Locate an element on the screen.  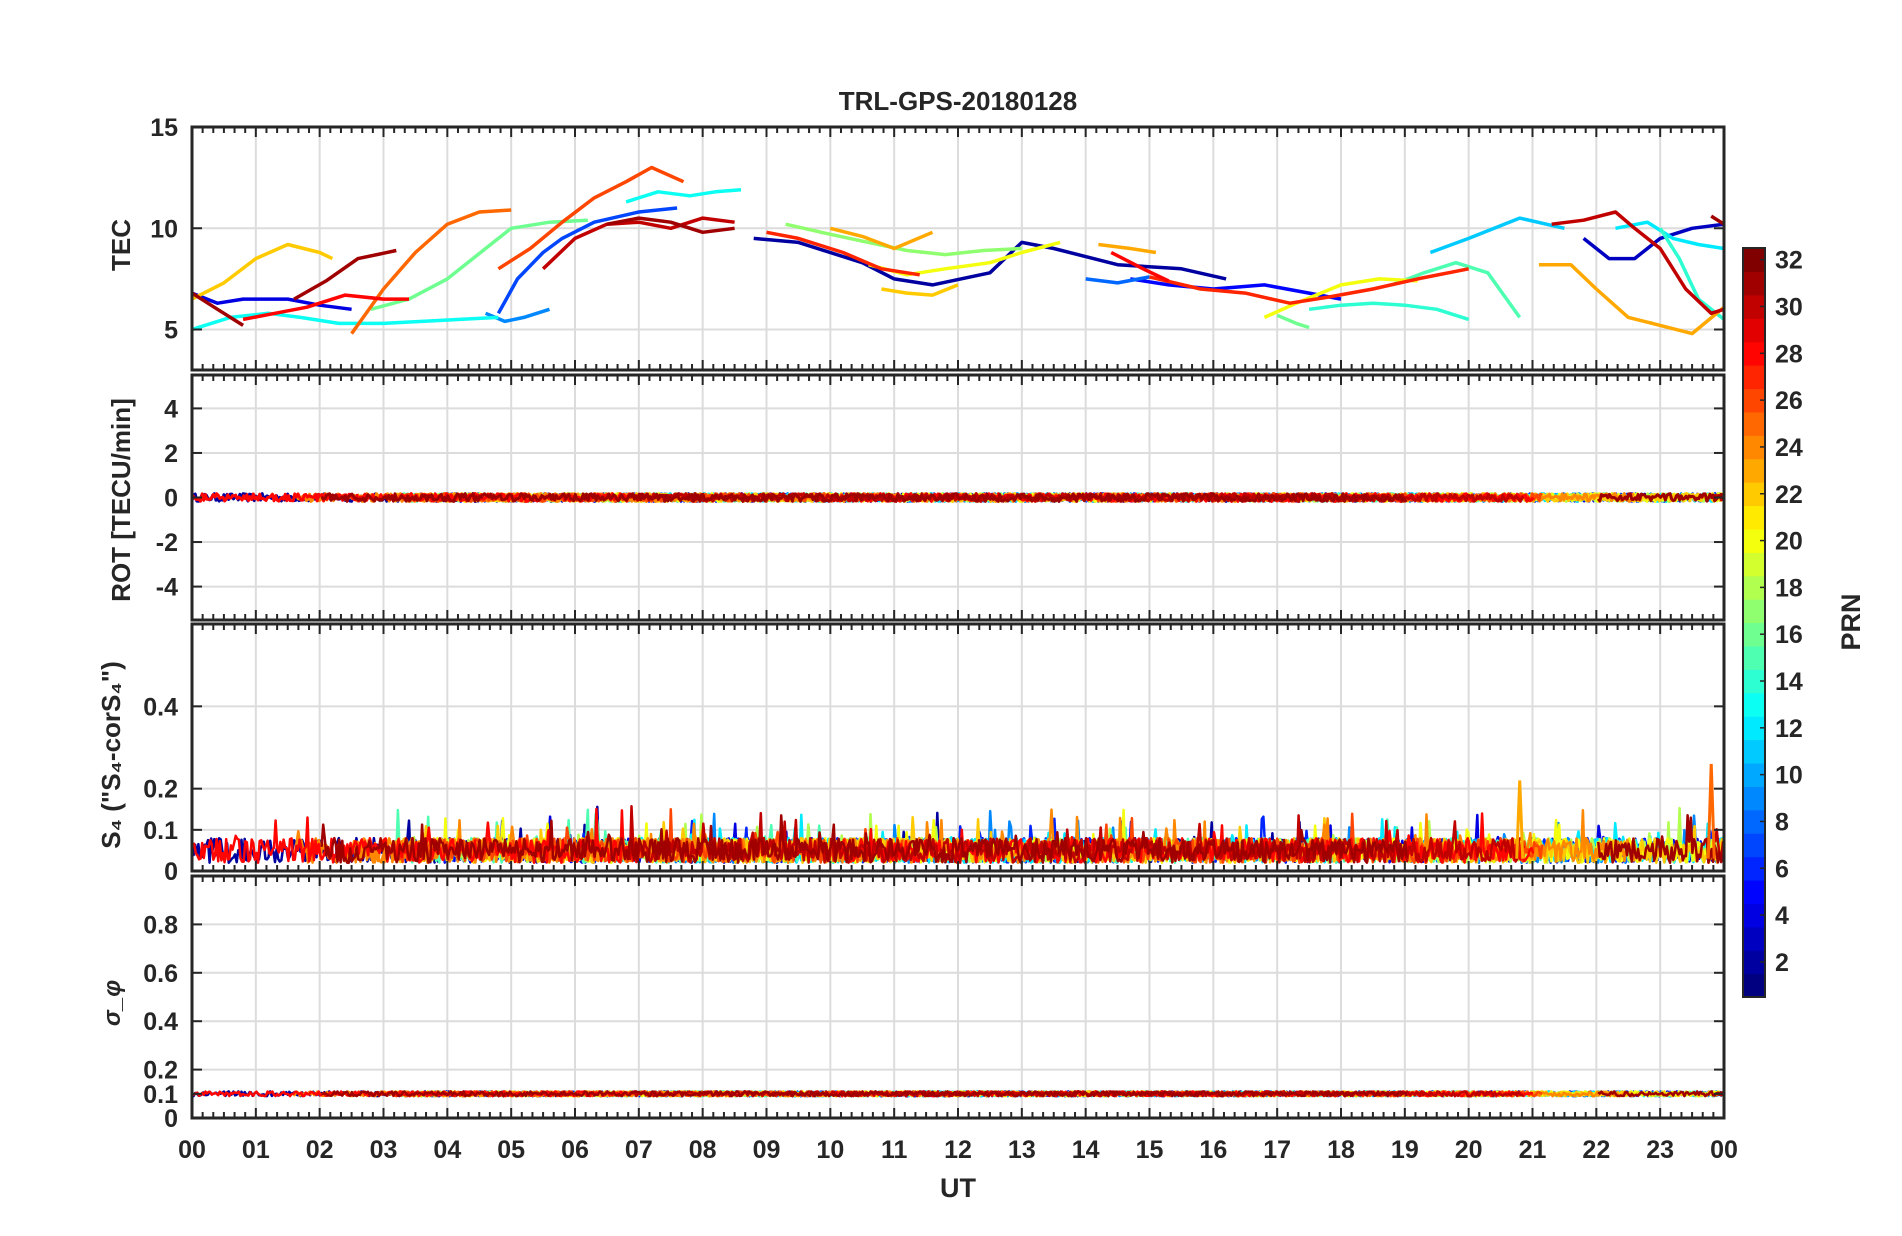
tec-ytick-label: 5 is located at coordinates (171, 331).